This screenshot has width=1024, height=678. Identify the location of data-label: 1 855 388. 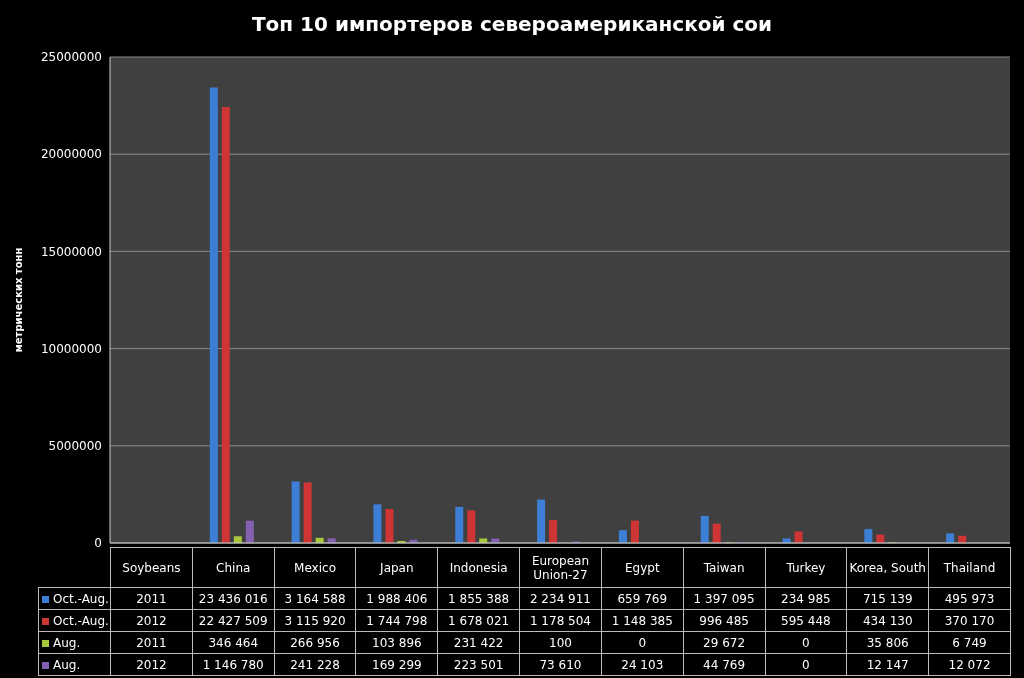
(478, 598).